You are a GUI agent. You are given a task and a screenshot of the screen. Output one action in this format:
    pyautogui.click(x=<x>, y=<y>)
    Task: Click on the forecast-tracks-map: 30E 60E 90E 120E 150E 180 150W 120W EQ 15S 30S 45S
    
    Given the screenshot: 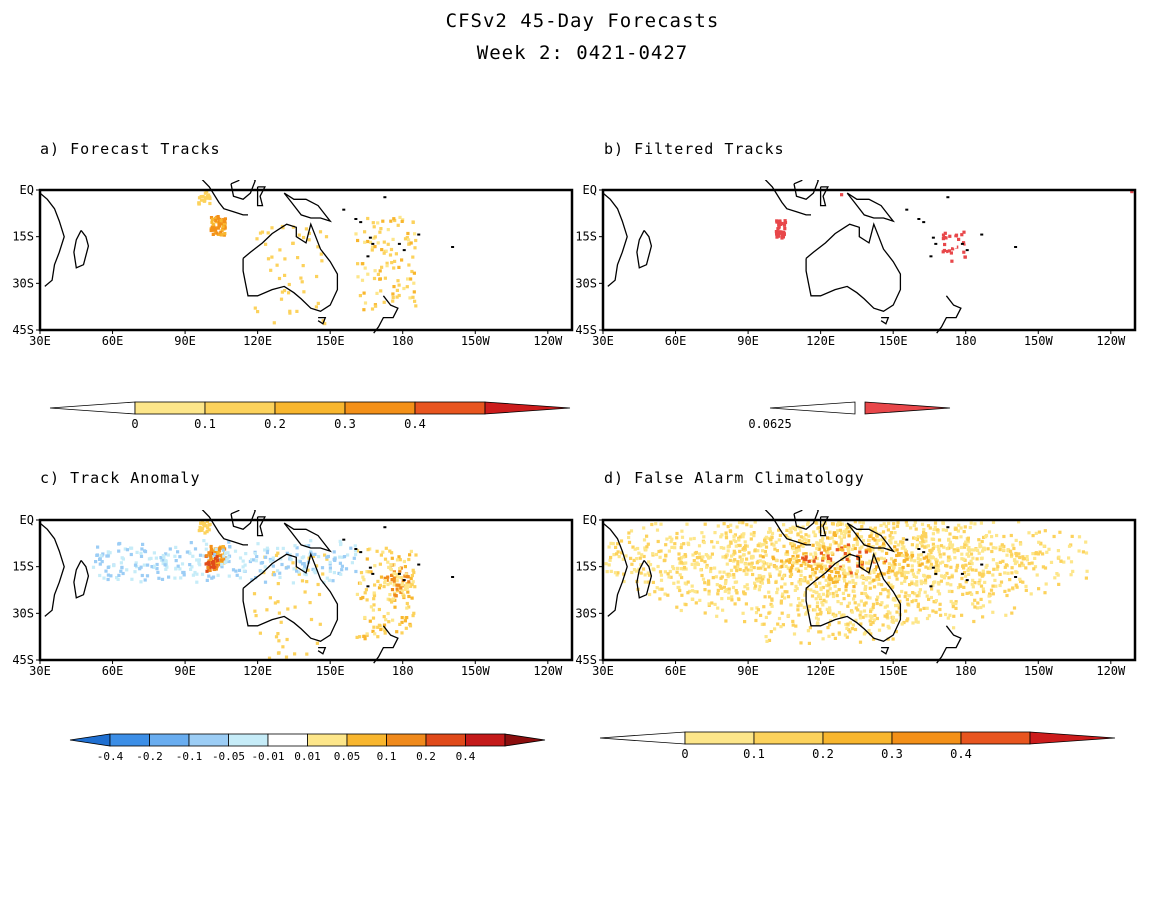 What is the action you would take?
    pyautogui.click(x=293, y=264)
    